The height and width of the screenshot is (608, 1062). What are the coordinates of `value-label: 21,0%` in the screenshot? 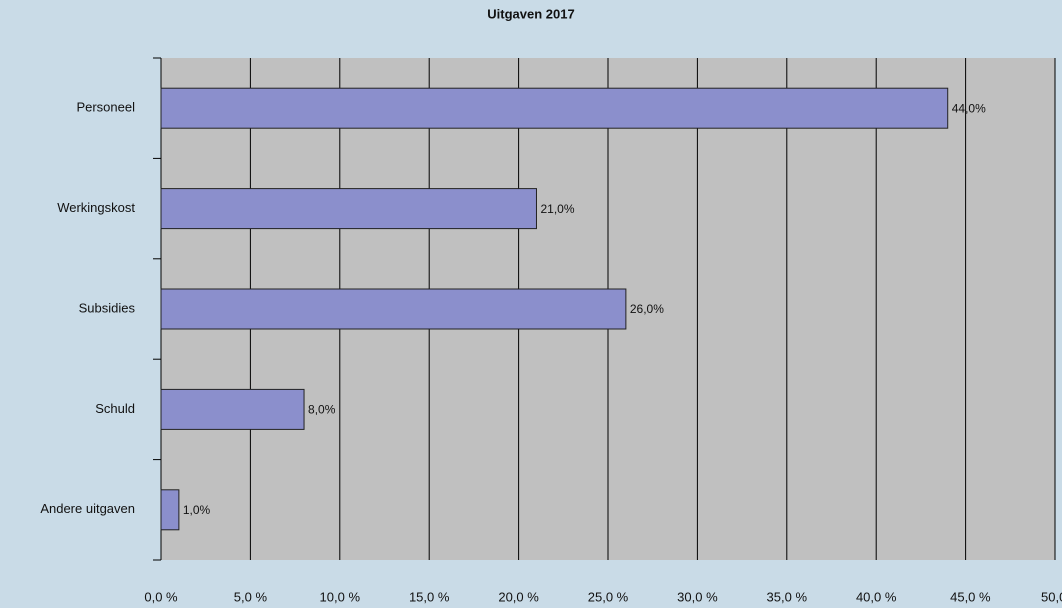 It's located at (557, 209).